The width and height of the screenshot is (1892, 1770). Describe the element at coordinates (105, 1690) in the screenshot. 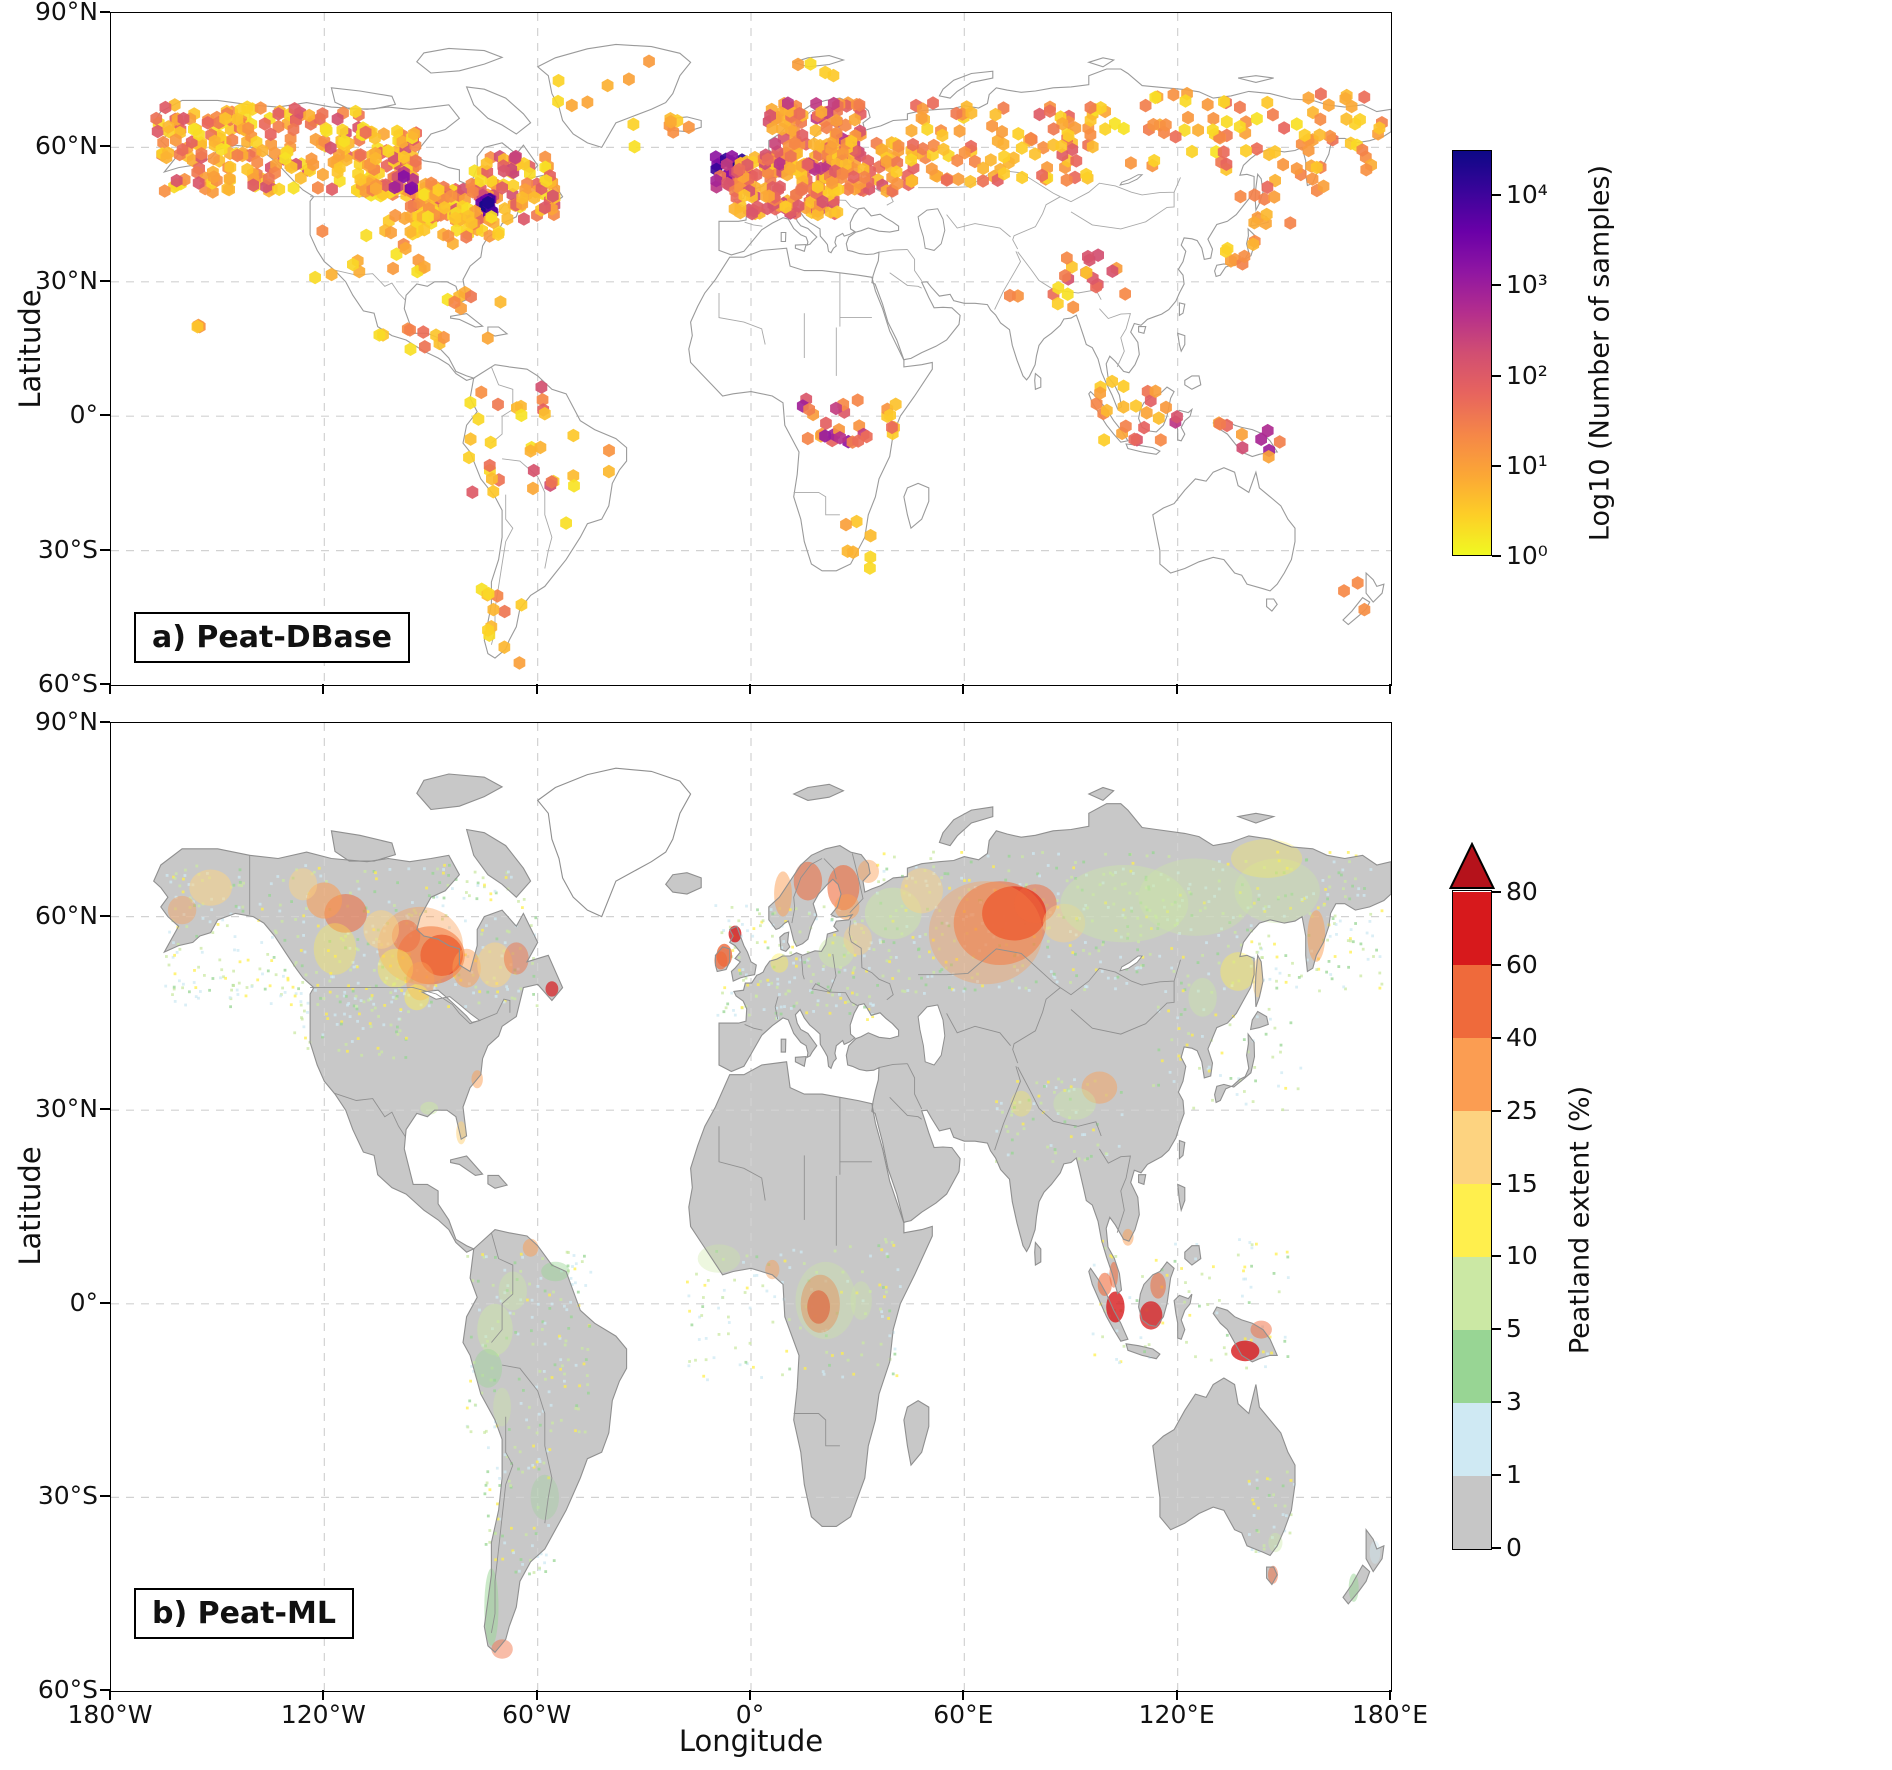

I see `y-tick-mark-b` at that location.